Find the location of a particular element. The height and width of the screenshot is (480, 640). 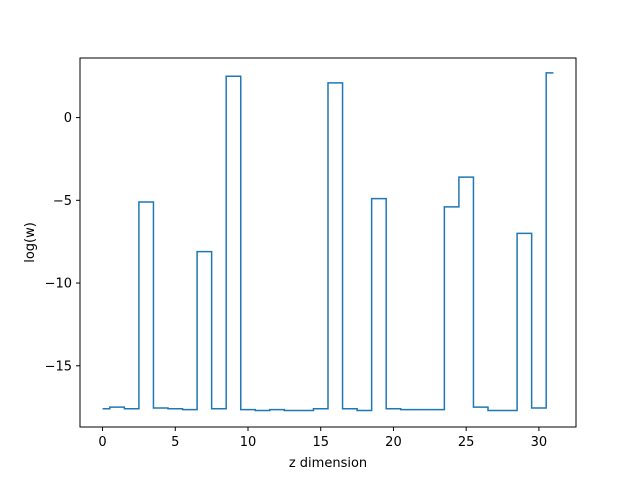

x-tick-label: 20 is located at coordinates (393, 442).